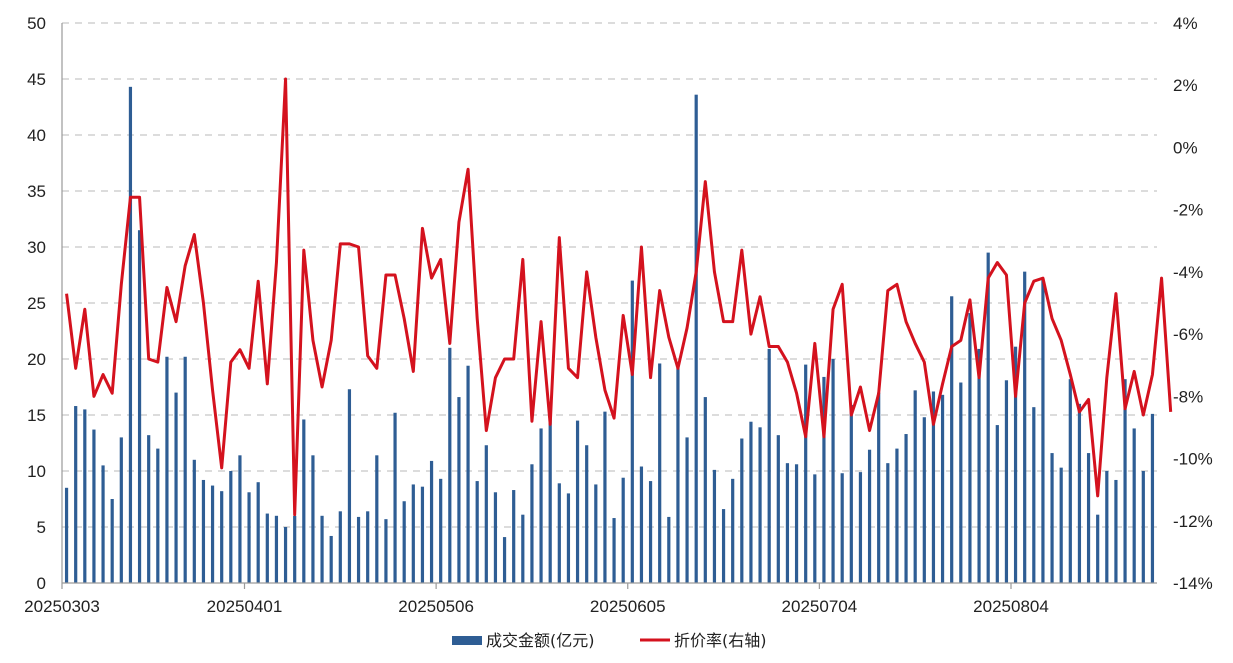 The image size is (1233, 663). What do you see at coordinates (1188, 334) in the screenshot?
I see `right-tick-label: -6%` at bounding box center [1188, 334].